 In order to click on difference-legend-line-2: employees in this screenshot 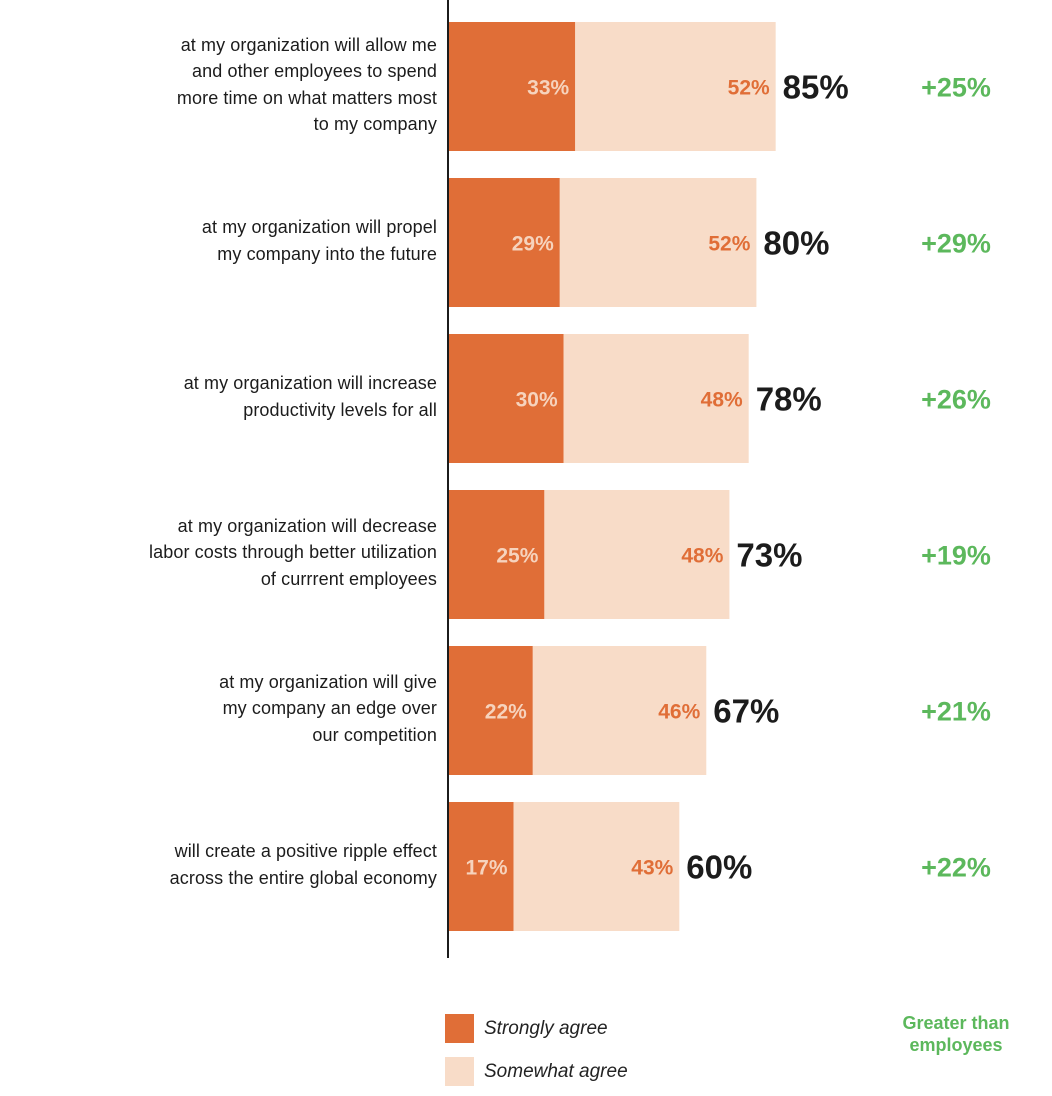, I will do `click(956, 1045)`.